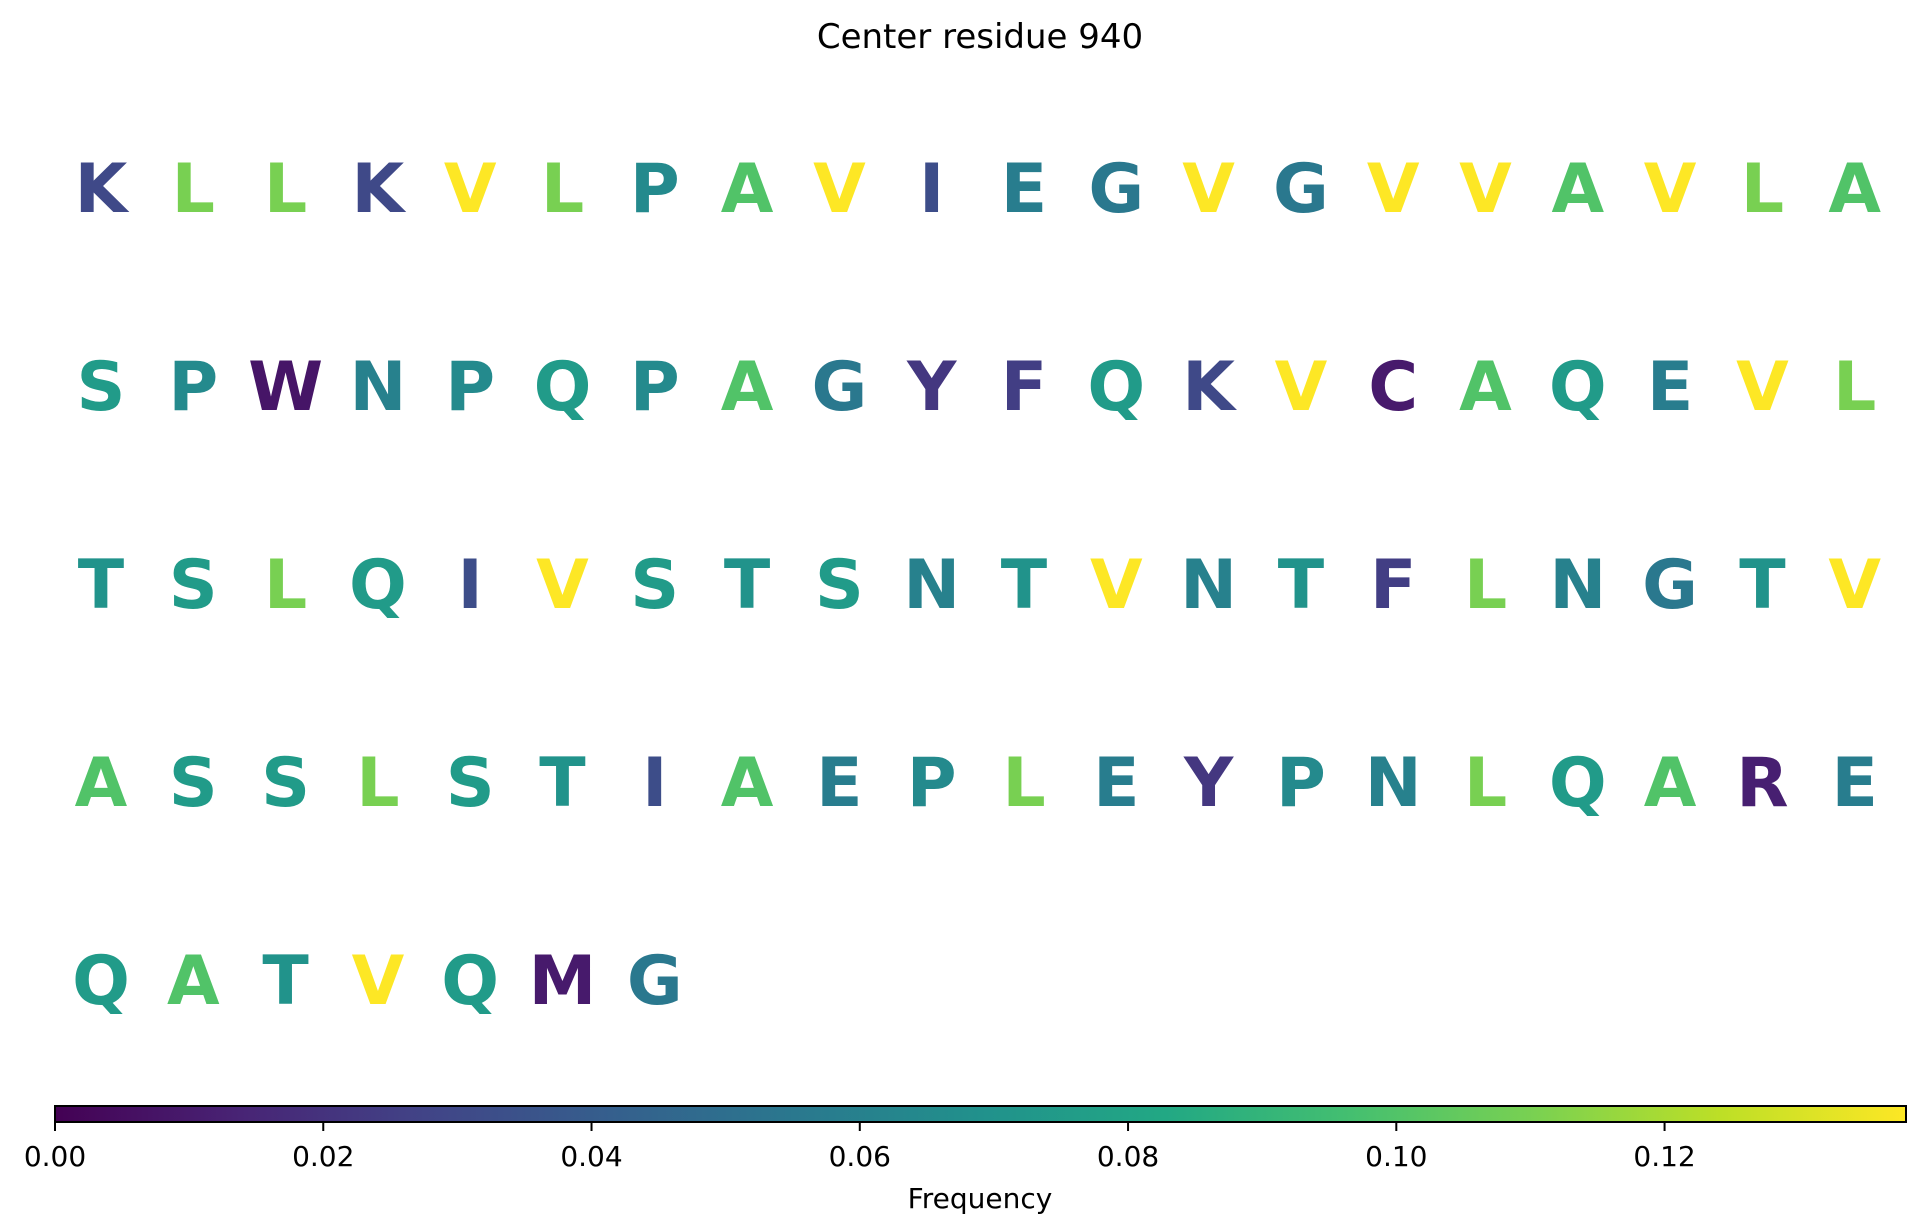 This screenshot has width=1917, height=1227. I want to click on colorbar-ticks: 0.00 0.02 0.04 0.06 0.08 0.10 0.12, so click(860, 1147).